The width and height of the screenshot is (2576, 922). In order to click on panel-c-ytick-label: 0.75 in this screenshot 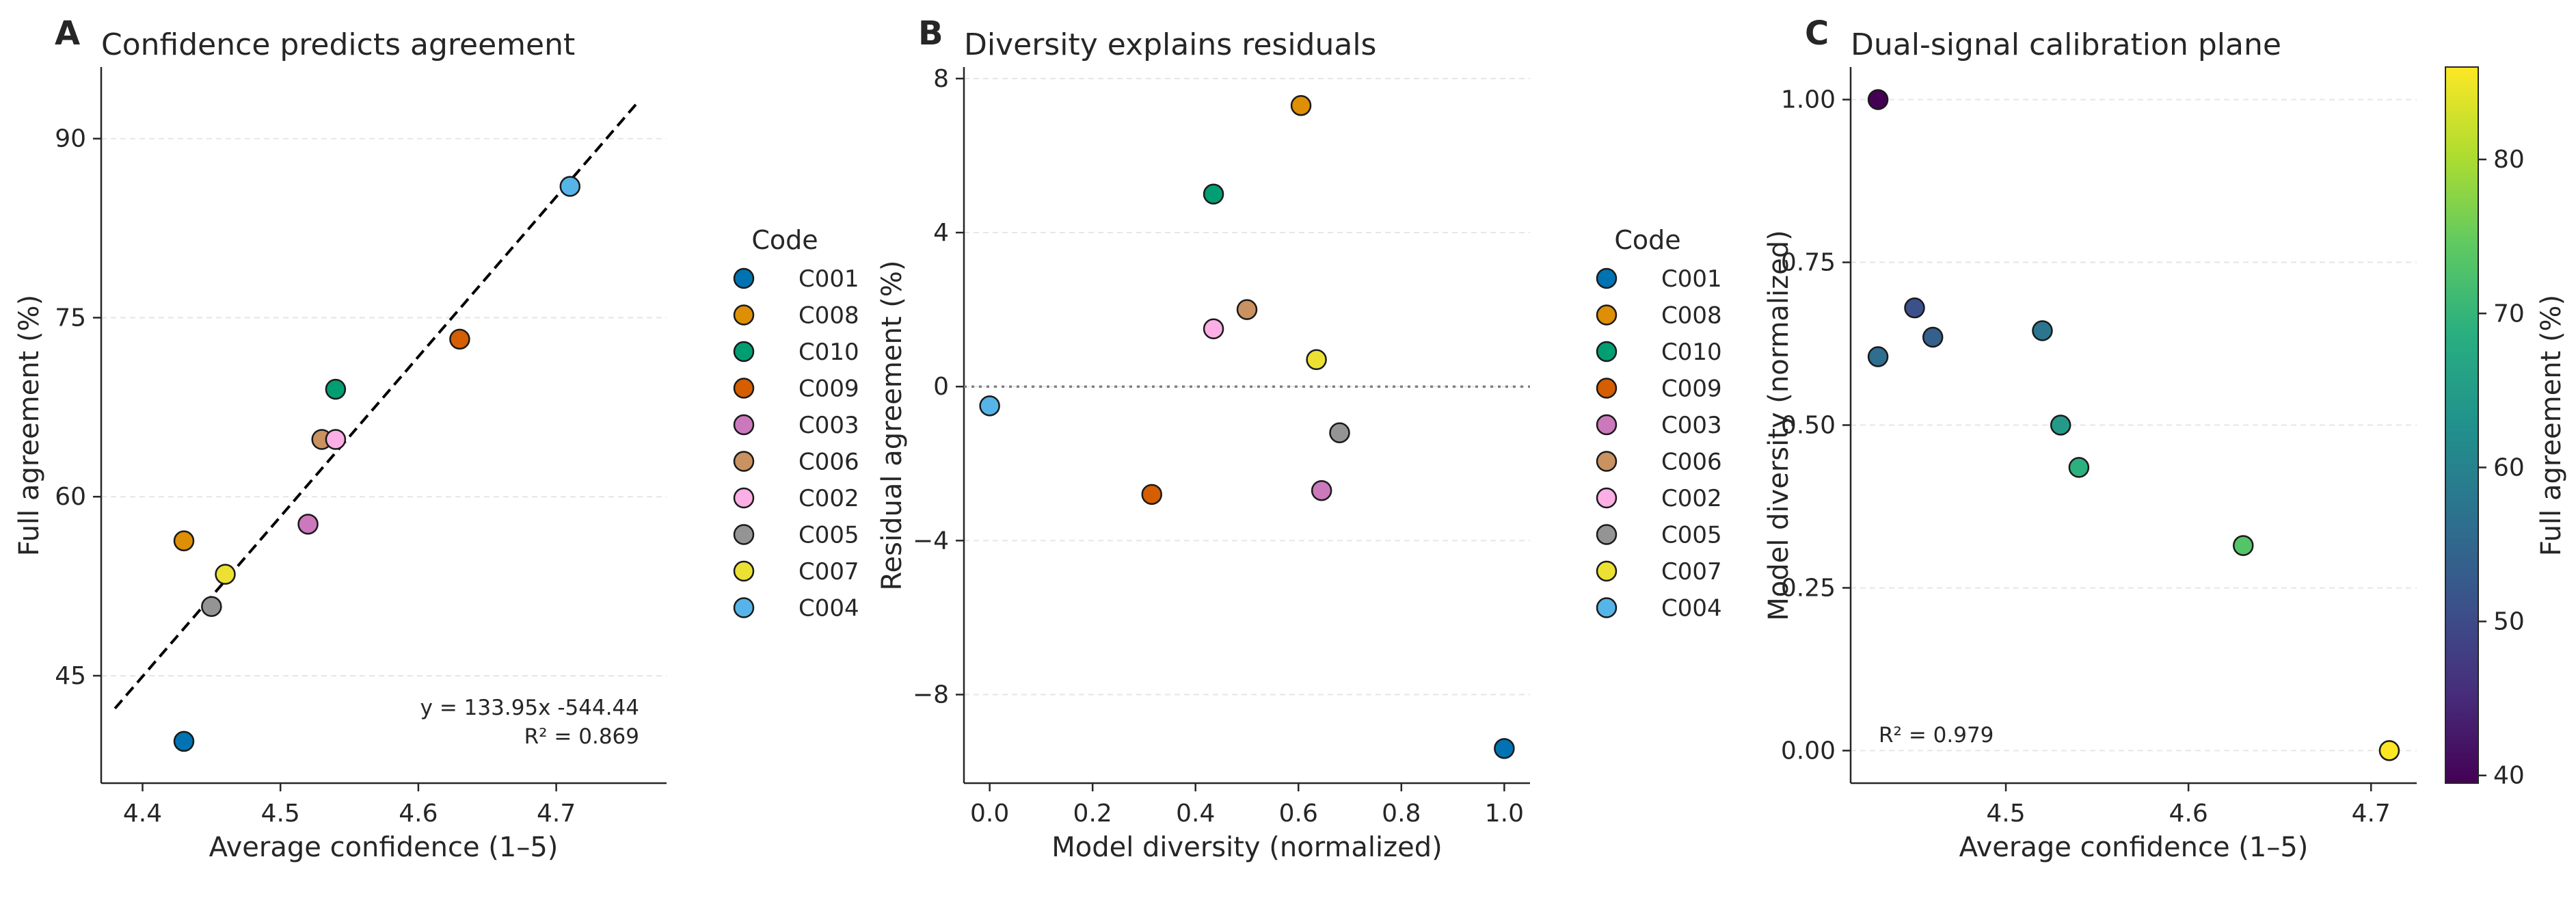, I will do `click(1808, 263)`.